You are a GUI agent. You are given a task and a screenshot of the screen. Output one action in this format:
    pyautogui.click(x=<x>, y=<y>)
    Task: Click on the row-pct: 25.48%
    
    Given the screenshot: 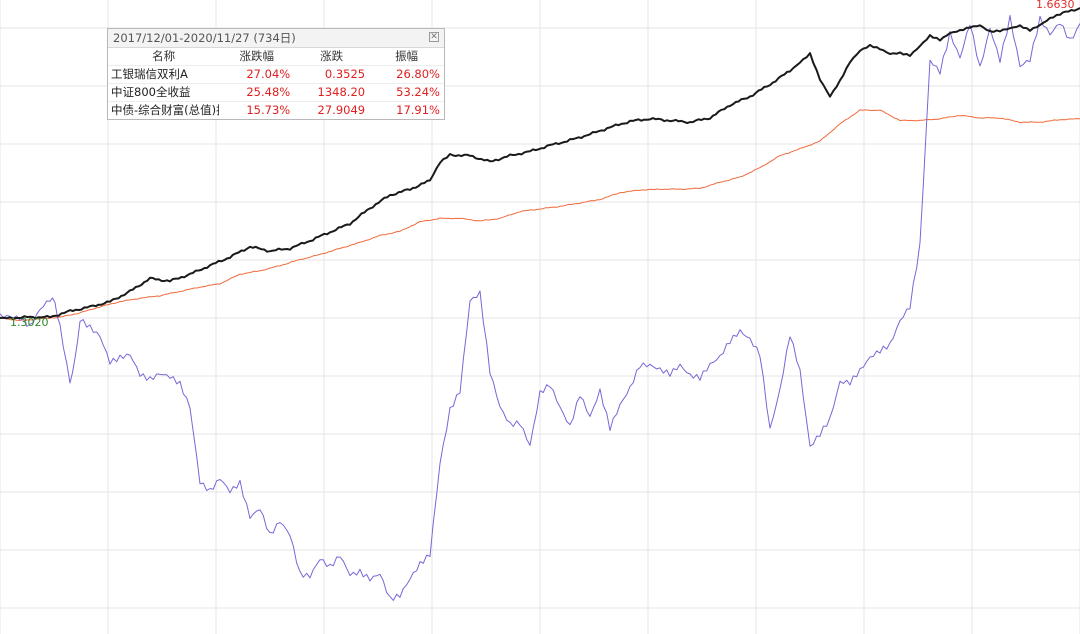 What is the action you would take?
    pyautogui.click(x=268, y=92)
    